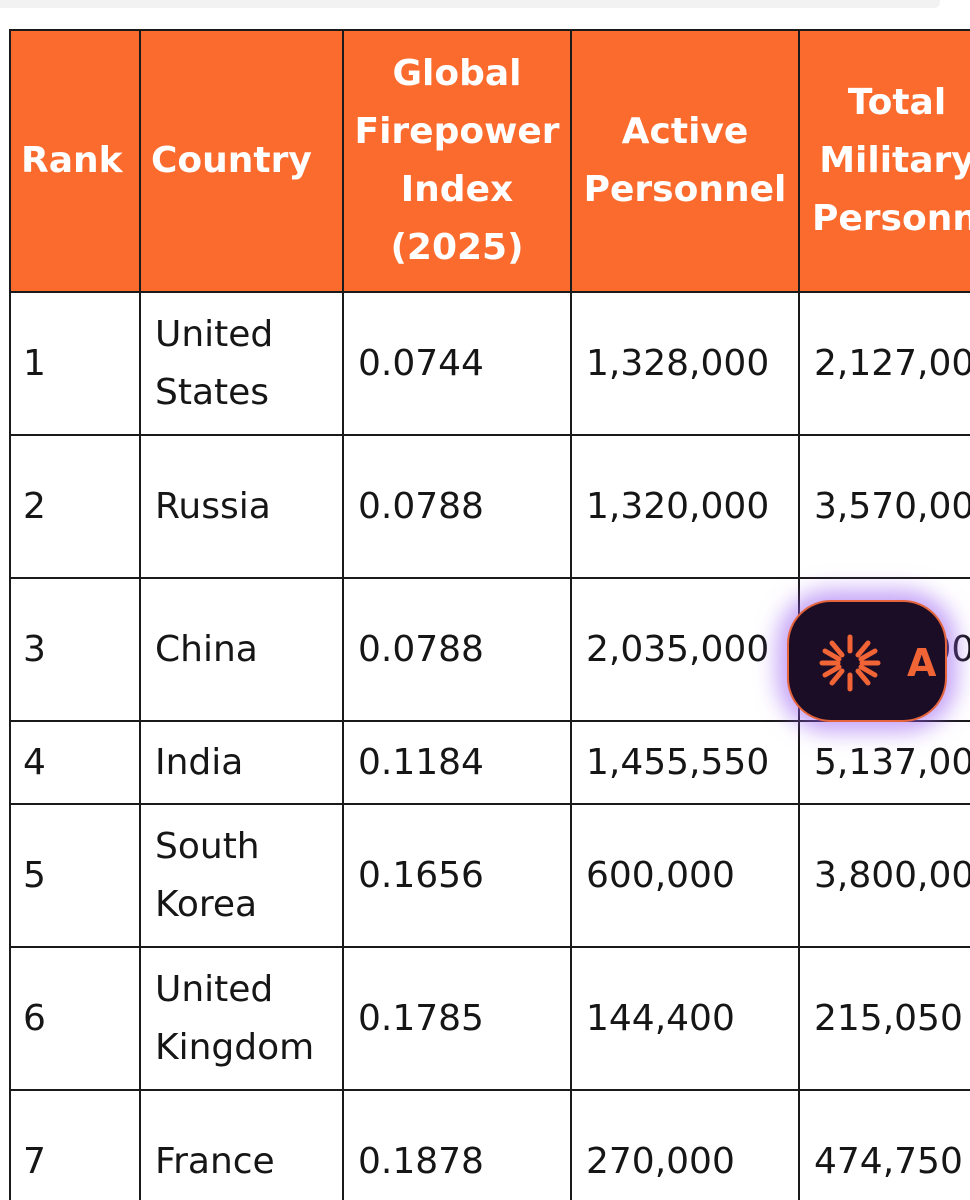  I want to click on top-bar, so click(470, 4).